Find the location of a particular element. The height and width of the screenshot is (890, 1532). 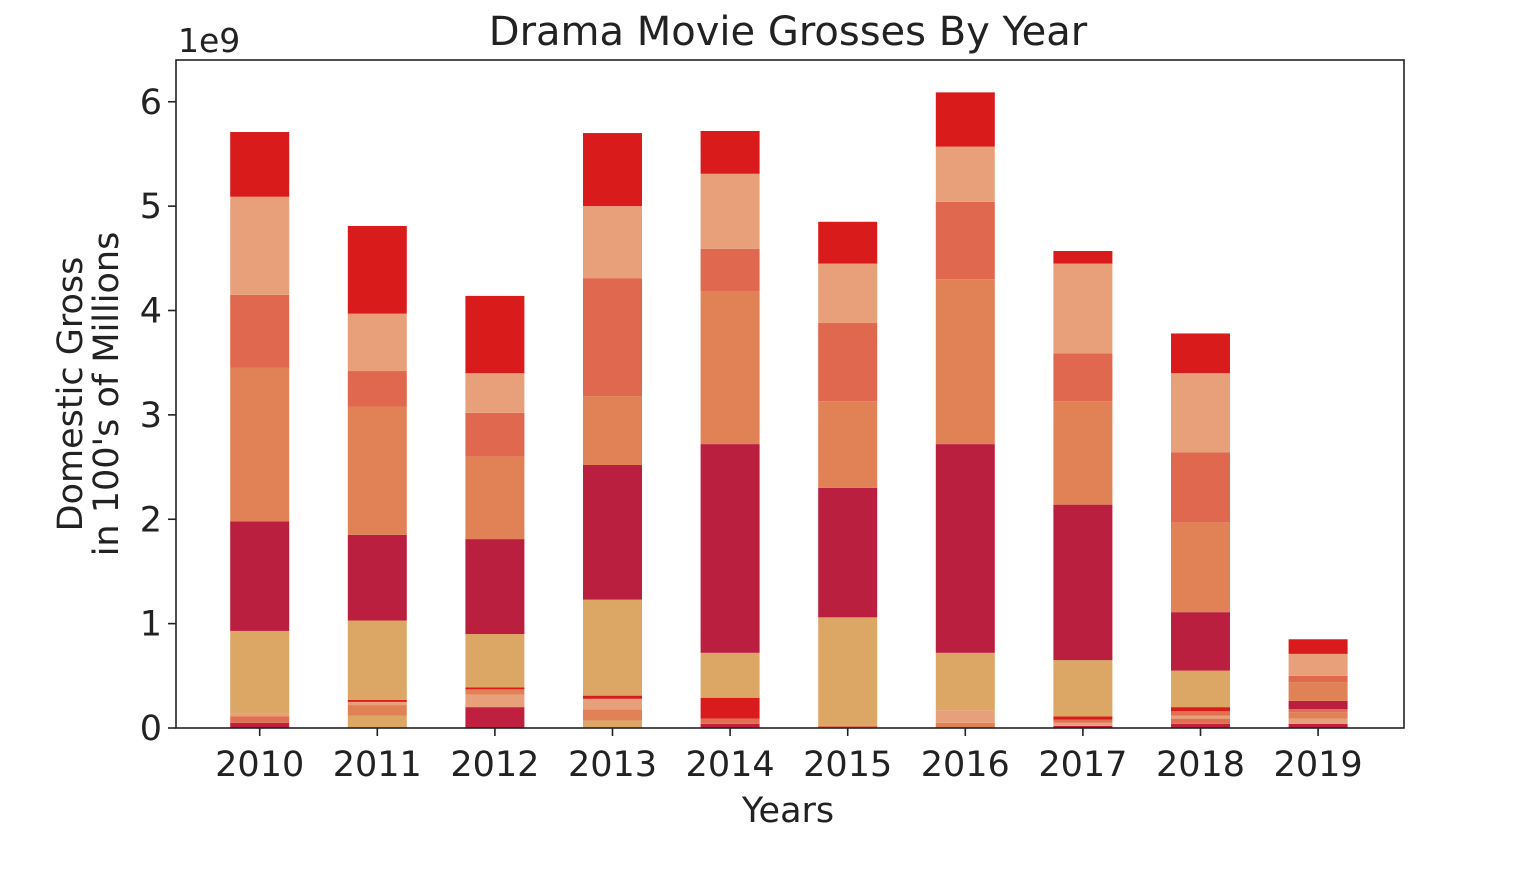

y-axis: 0 1 2 3 4 5 6 is located at coordinates (158, 416).